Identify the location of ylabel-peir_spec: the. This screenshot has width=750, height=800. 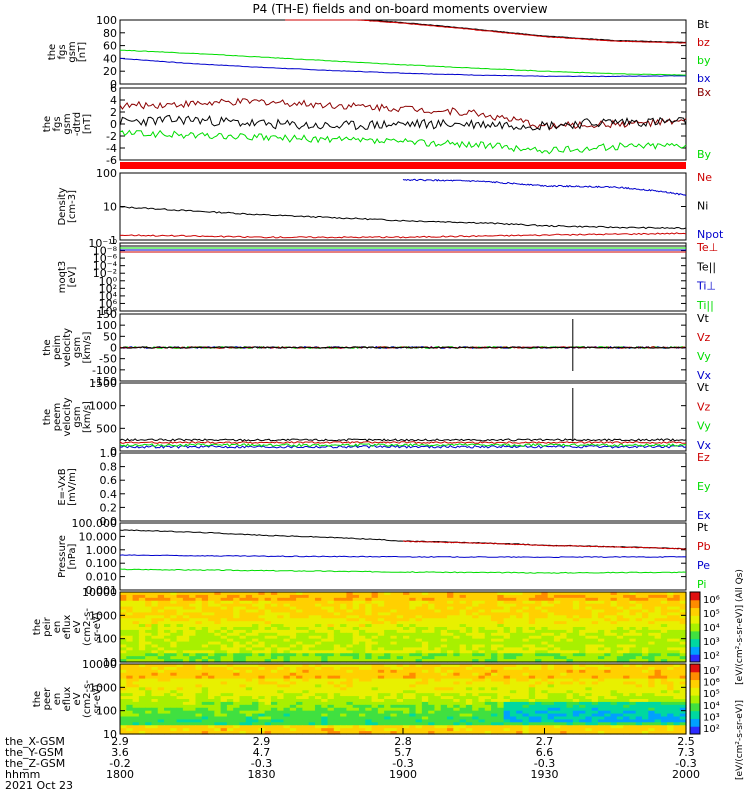
(37, 627).